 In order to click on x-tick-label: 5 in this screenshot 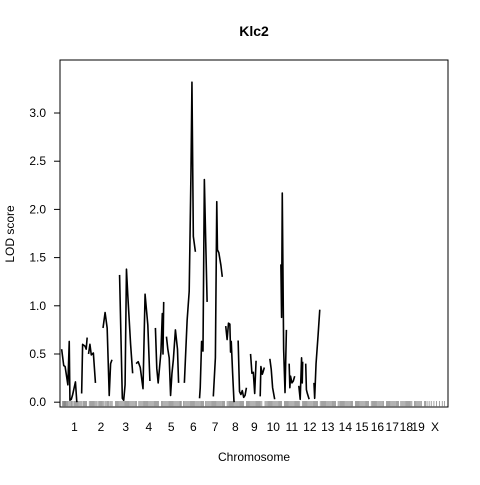, I will do `click(171, 427)`.